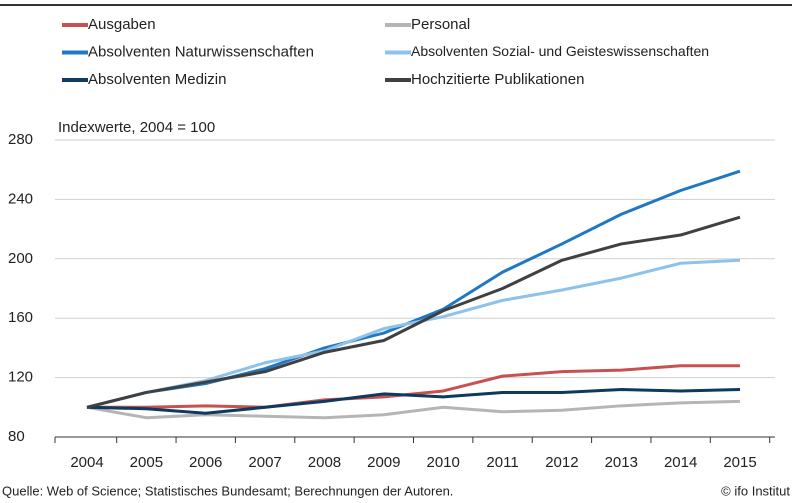  What do you see at coordinates (136, 127) in the screenshot?
I see `y-axis-label: Indexwerte, 2004 = 100` at bounding box center [136, 127].